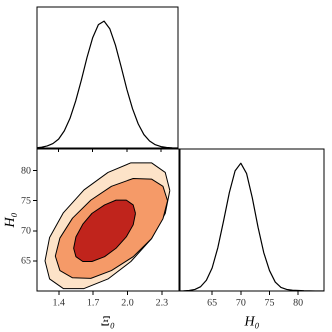  I want to click on x-tick-label: 70, so click(241, 303).